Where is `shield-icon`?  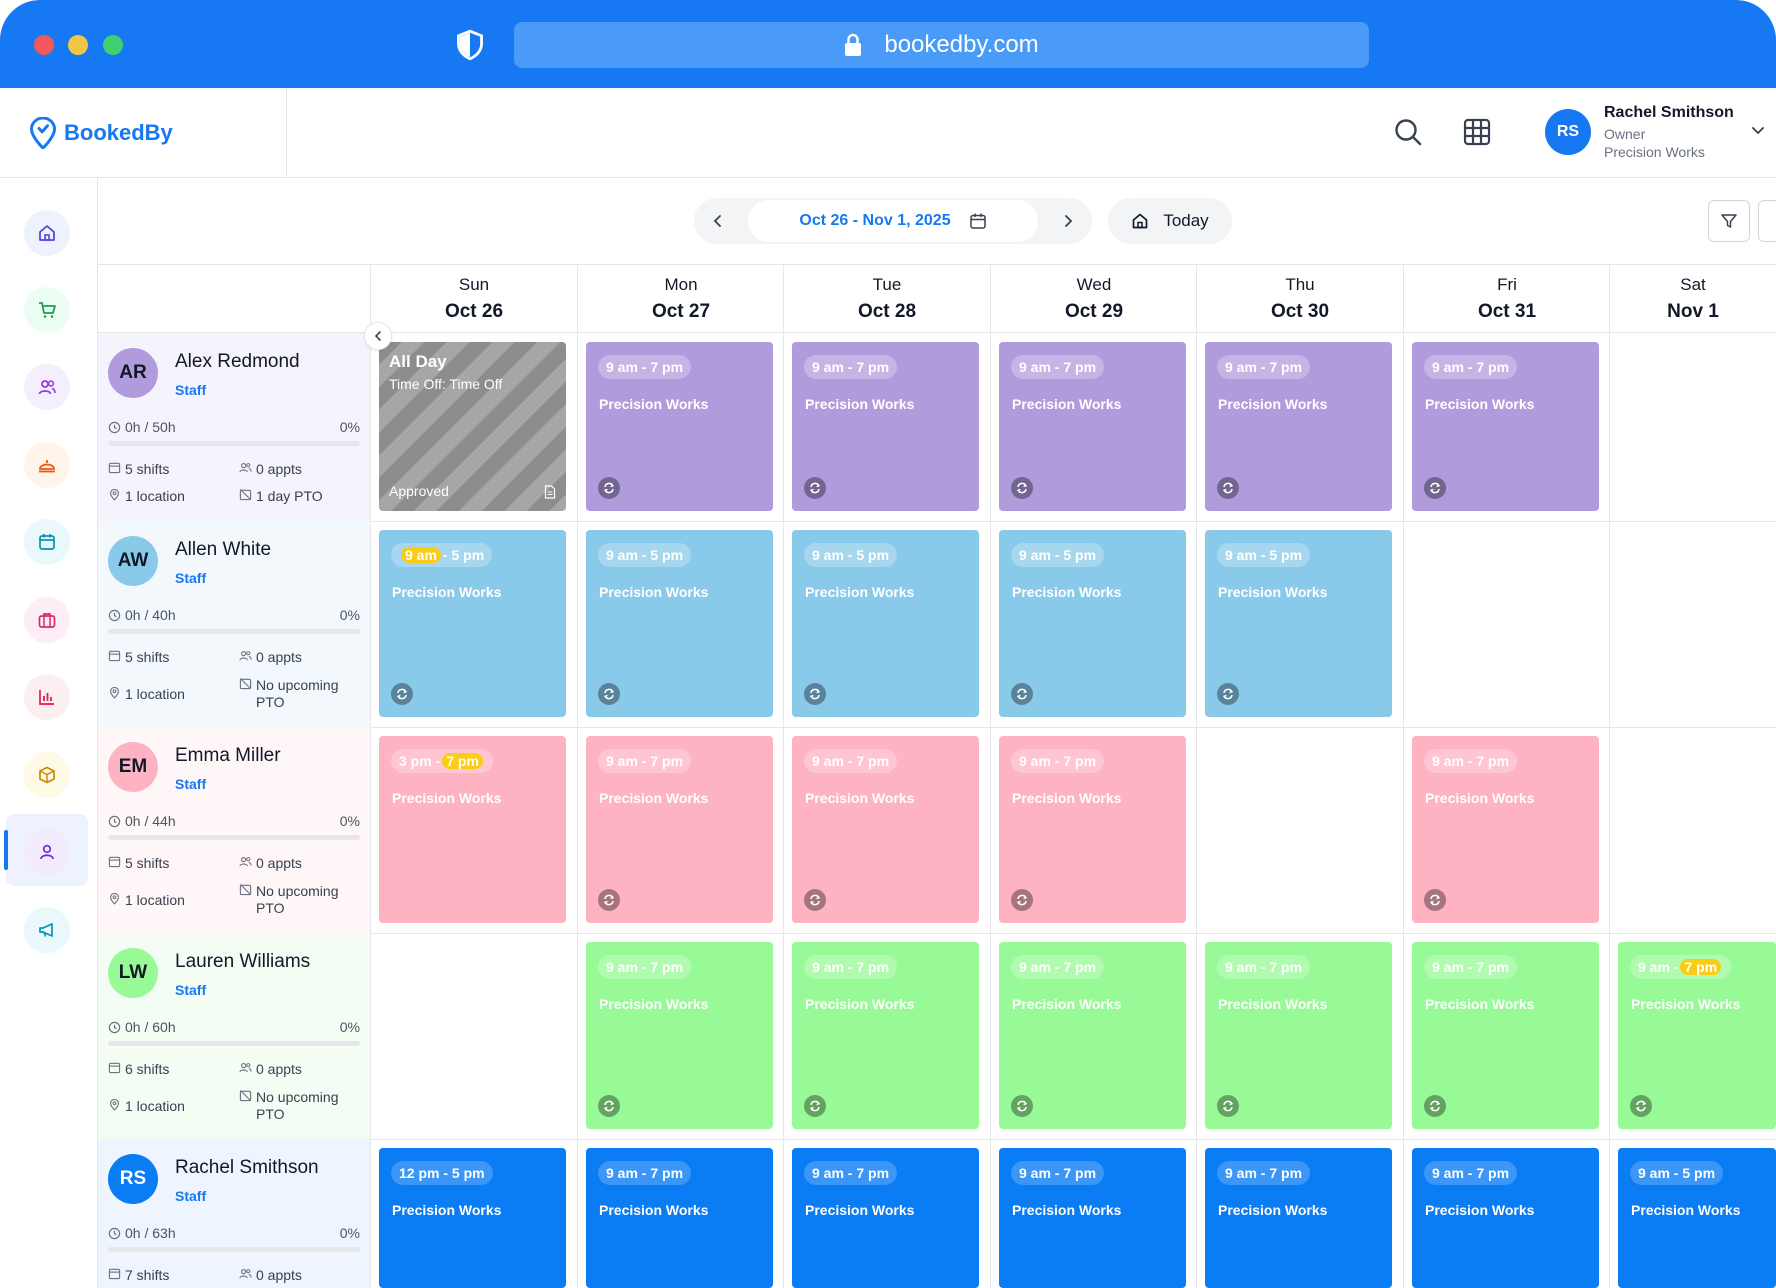 shield-icon is located at coordinates (470, 45).